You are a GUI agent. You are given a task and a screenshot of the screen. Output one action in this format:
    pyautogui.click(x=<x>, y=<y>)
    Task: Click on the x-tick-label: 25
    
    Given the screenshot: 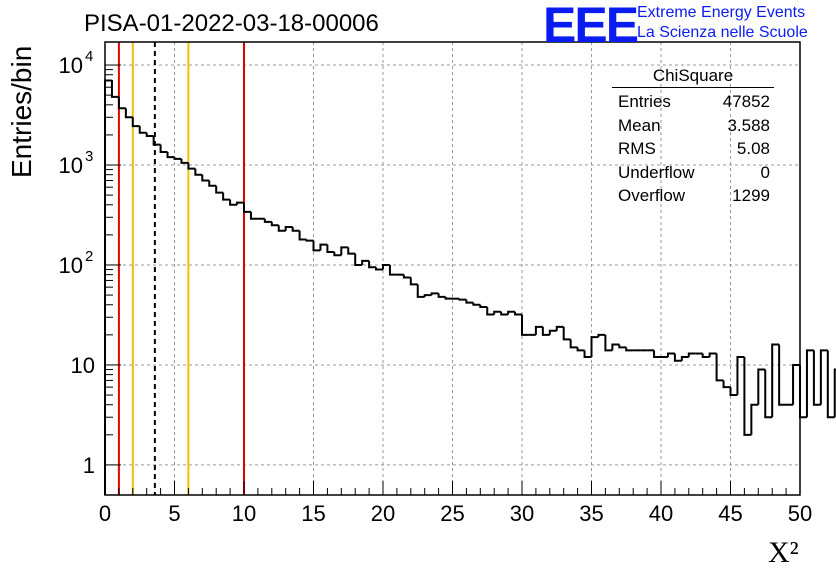 What is the action you would take?
    pyautogui.click(x=452, y=513)
    